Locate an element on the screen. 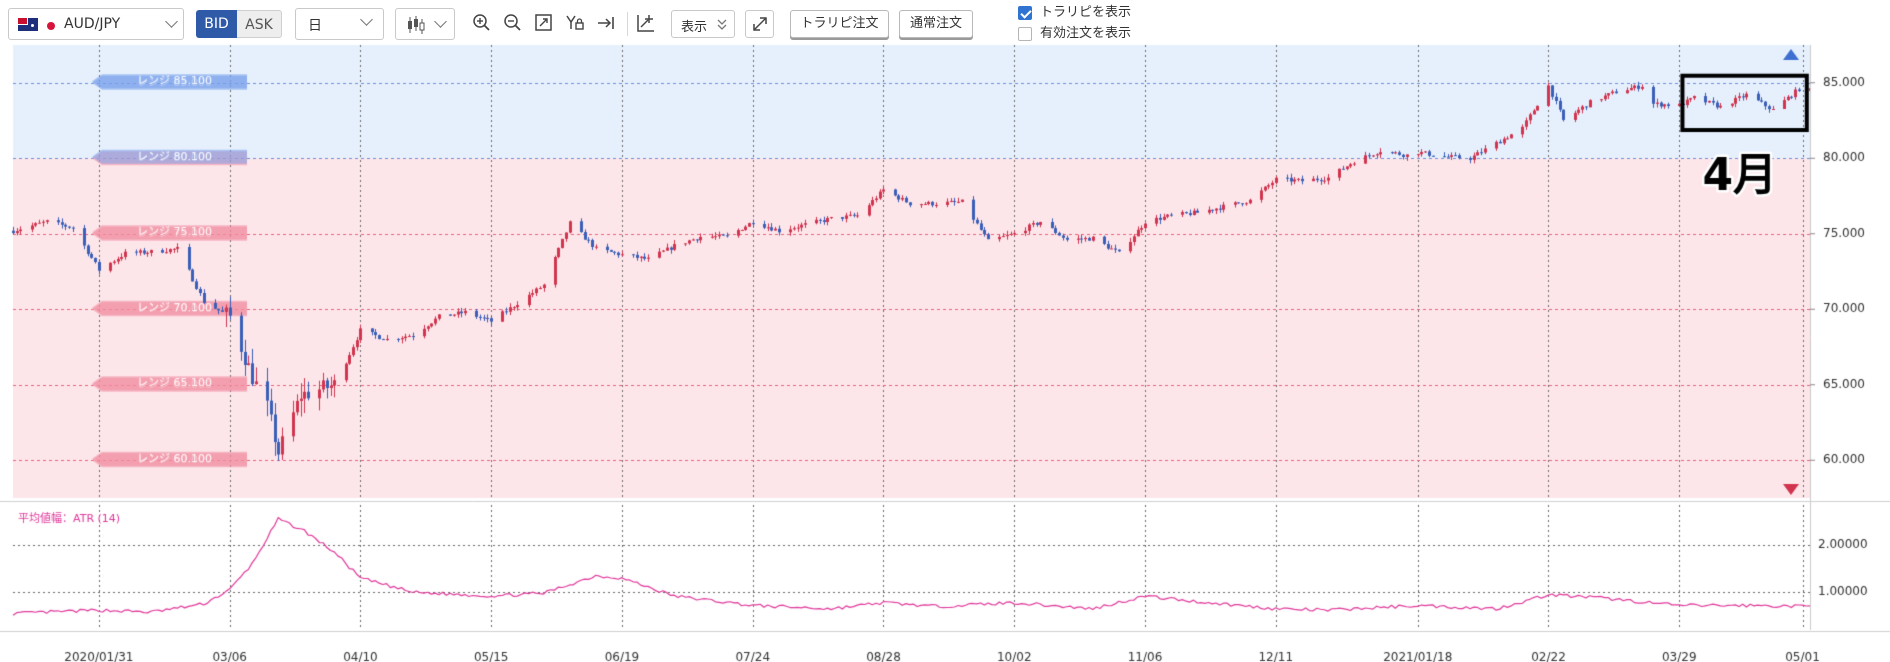 The width and height of the screenshot is (1890, 662). jump-to-latest-button is located at coordinates (606, 23).